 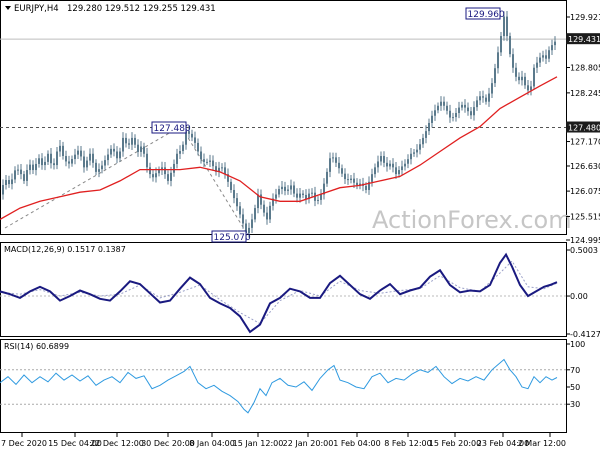 I want to click on price-marker-label: 129.431, so click(x=584, y=39).